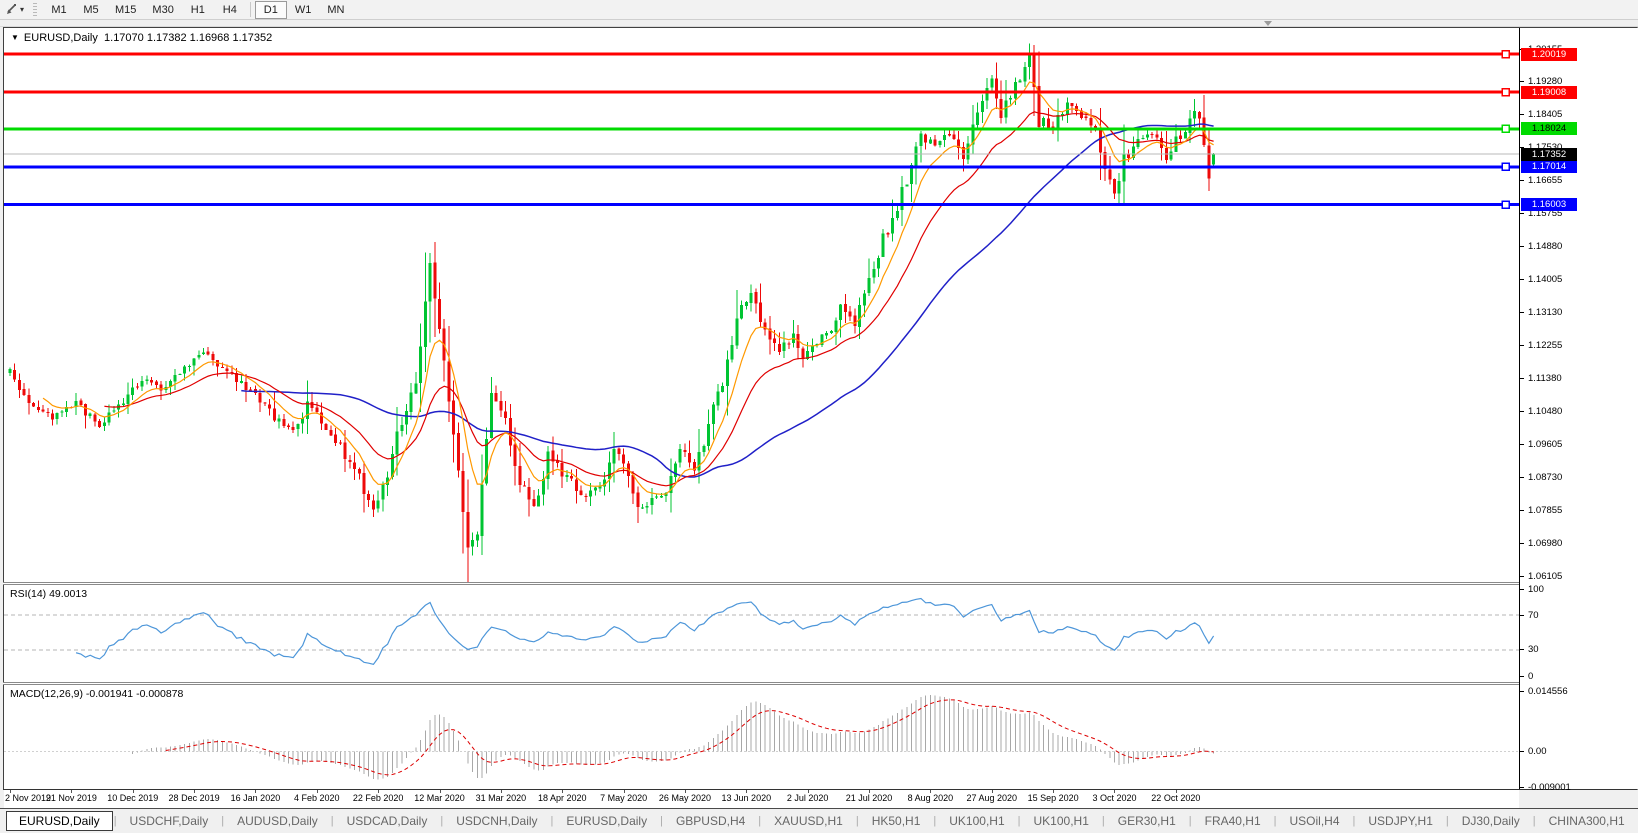 The width and height of the screenshot is (1638, 833). What do you see at coordinates (869, 798) in the screenshot?
I see `date-label: 21 Jul 2020` at bounding box center [869, 798].